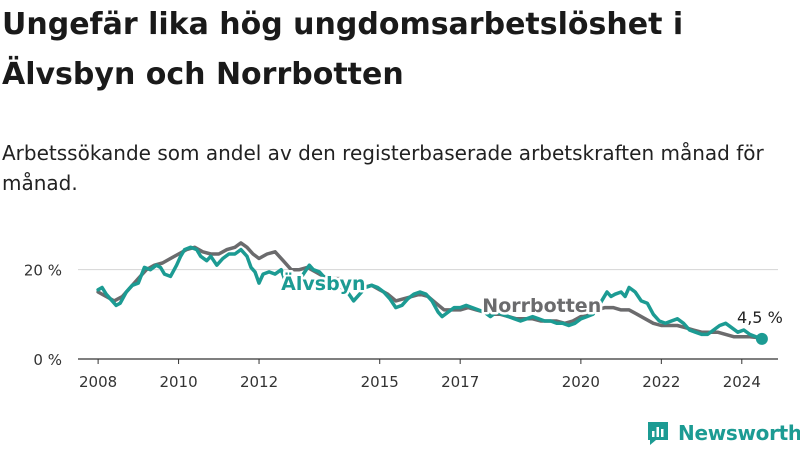 The width and height of the screenshot is (800, 450). What do you see at coordinates (47, 360) in the screenshot?
I see `y-tick-label: 0 %` at bounding box center [47, 360].